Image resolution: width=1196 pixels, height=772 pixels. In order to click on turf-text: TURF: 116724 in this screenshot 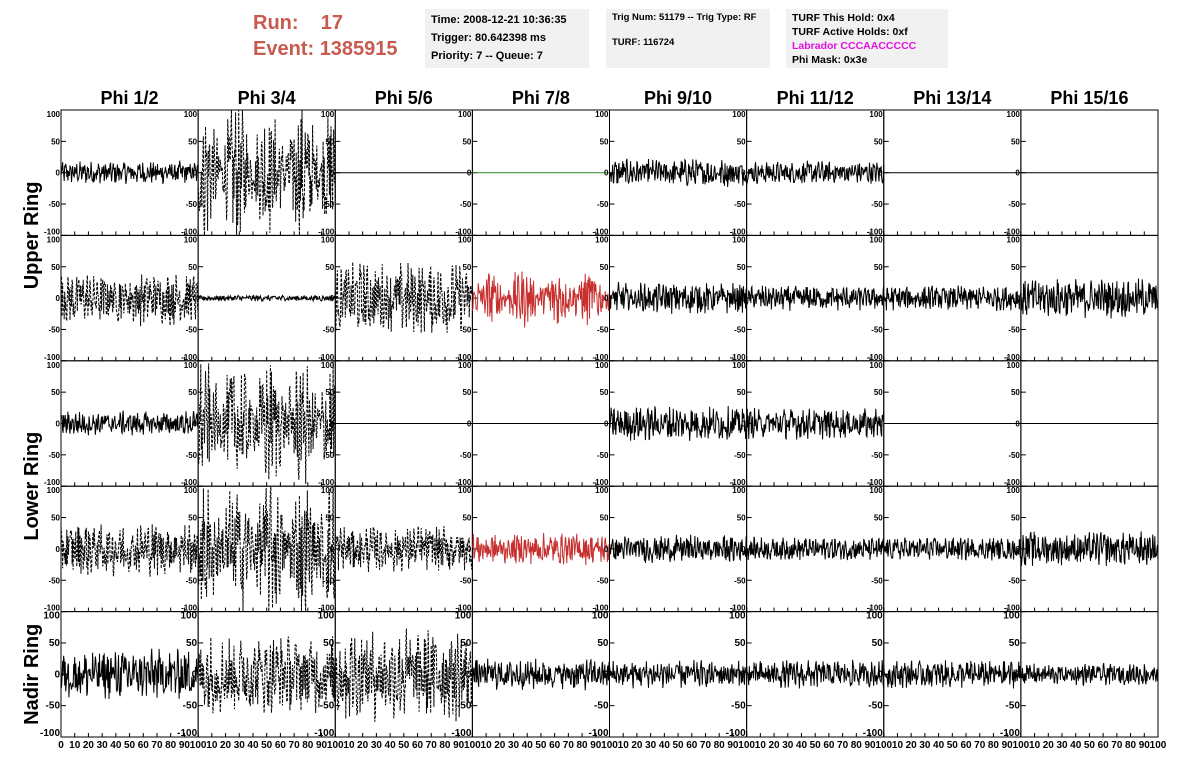, I will do `click(643, 42)`.